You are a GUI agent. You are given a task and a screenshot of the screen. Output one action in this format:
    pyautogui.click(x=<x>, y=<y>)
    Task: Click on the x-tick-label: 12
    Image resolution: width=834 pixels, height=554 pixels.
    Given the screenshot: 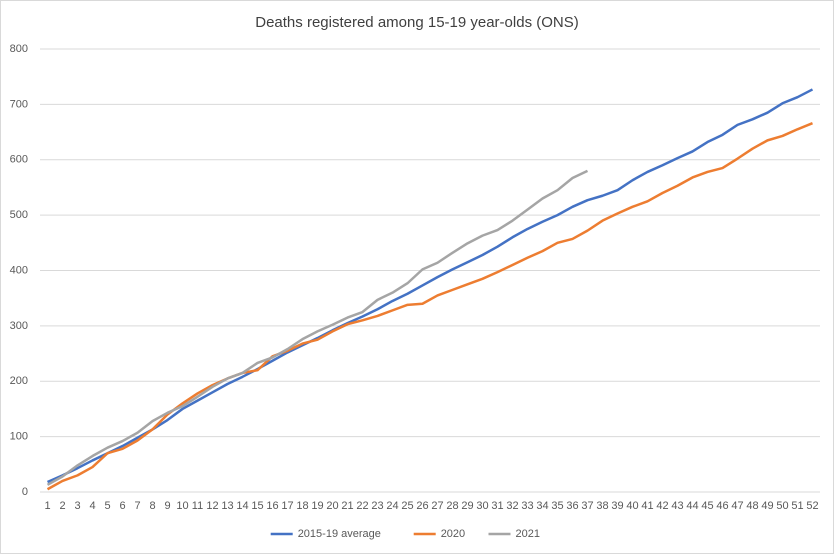 What is the action you would take?
    pyautogui.click(x=212, y=506)
    